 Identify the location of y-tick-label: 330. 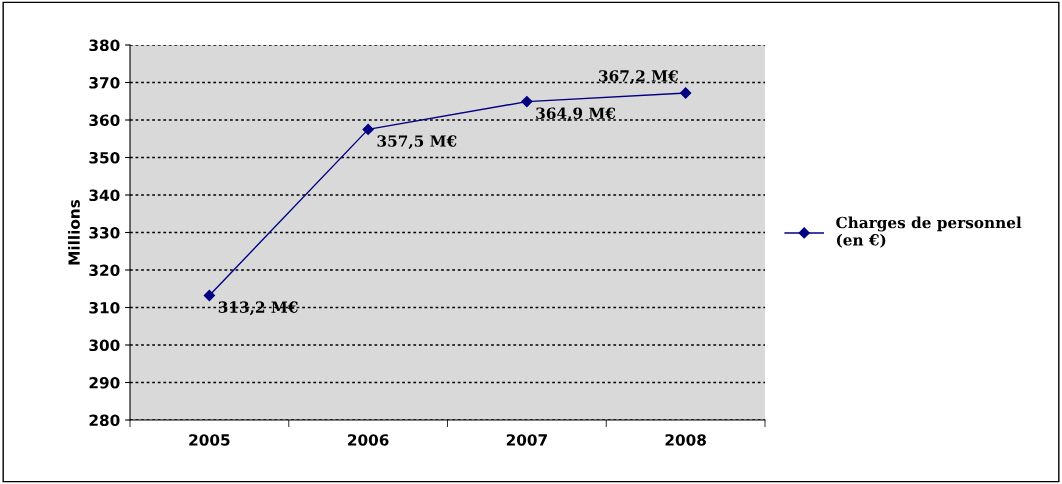
(104, 232).